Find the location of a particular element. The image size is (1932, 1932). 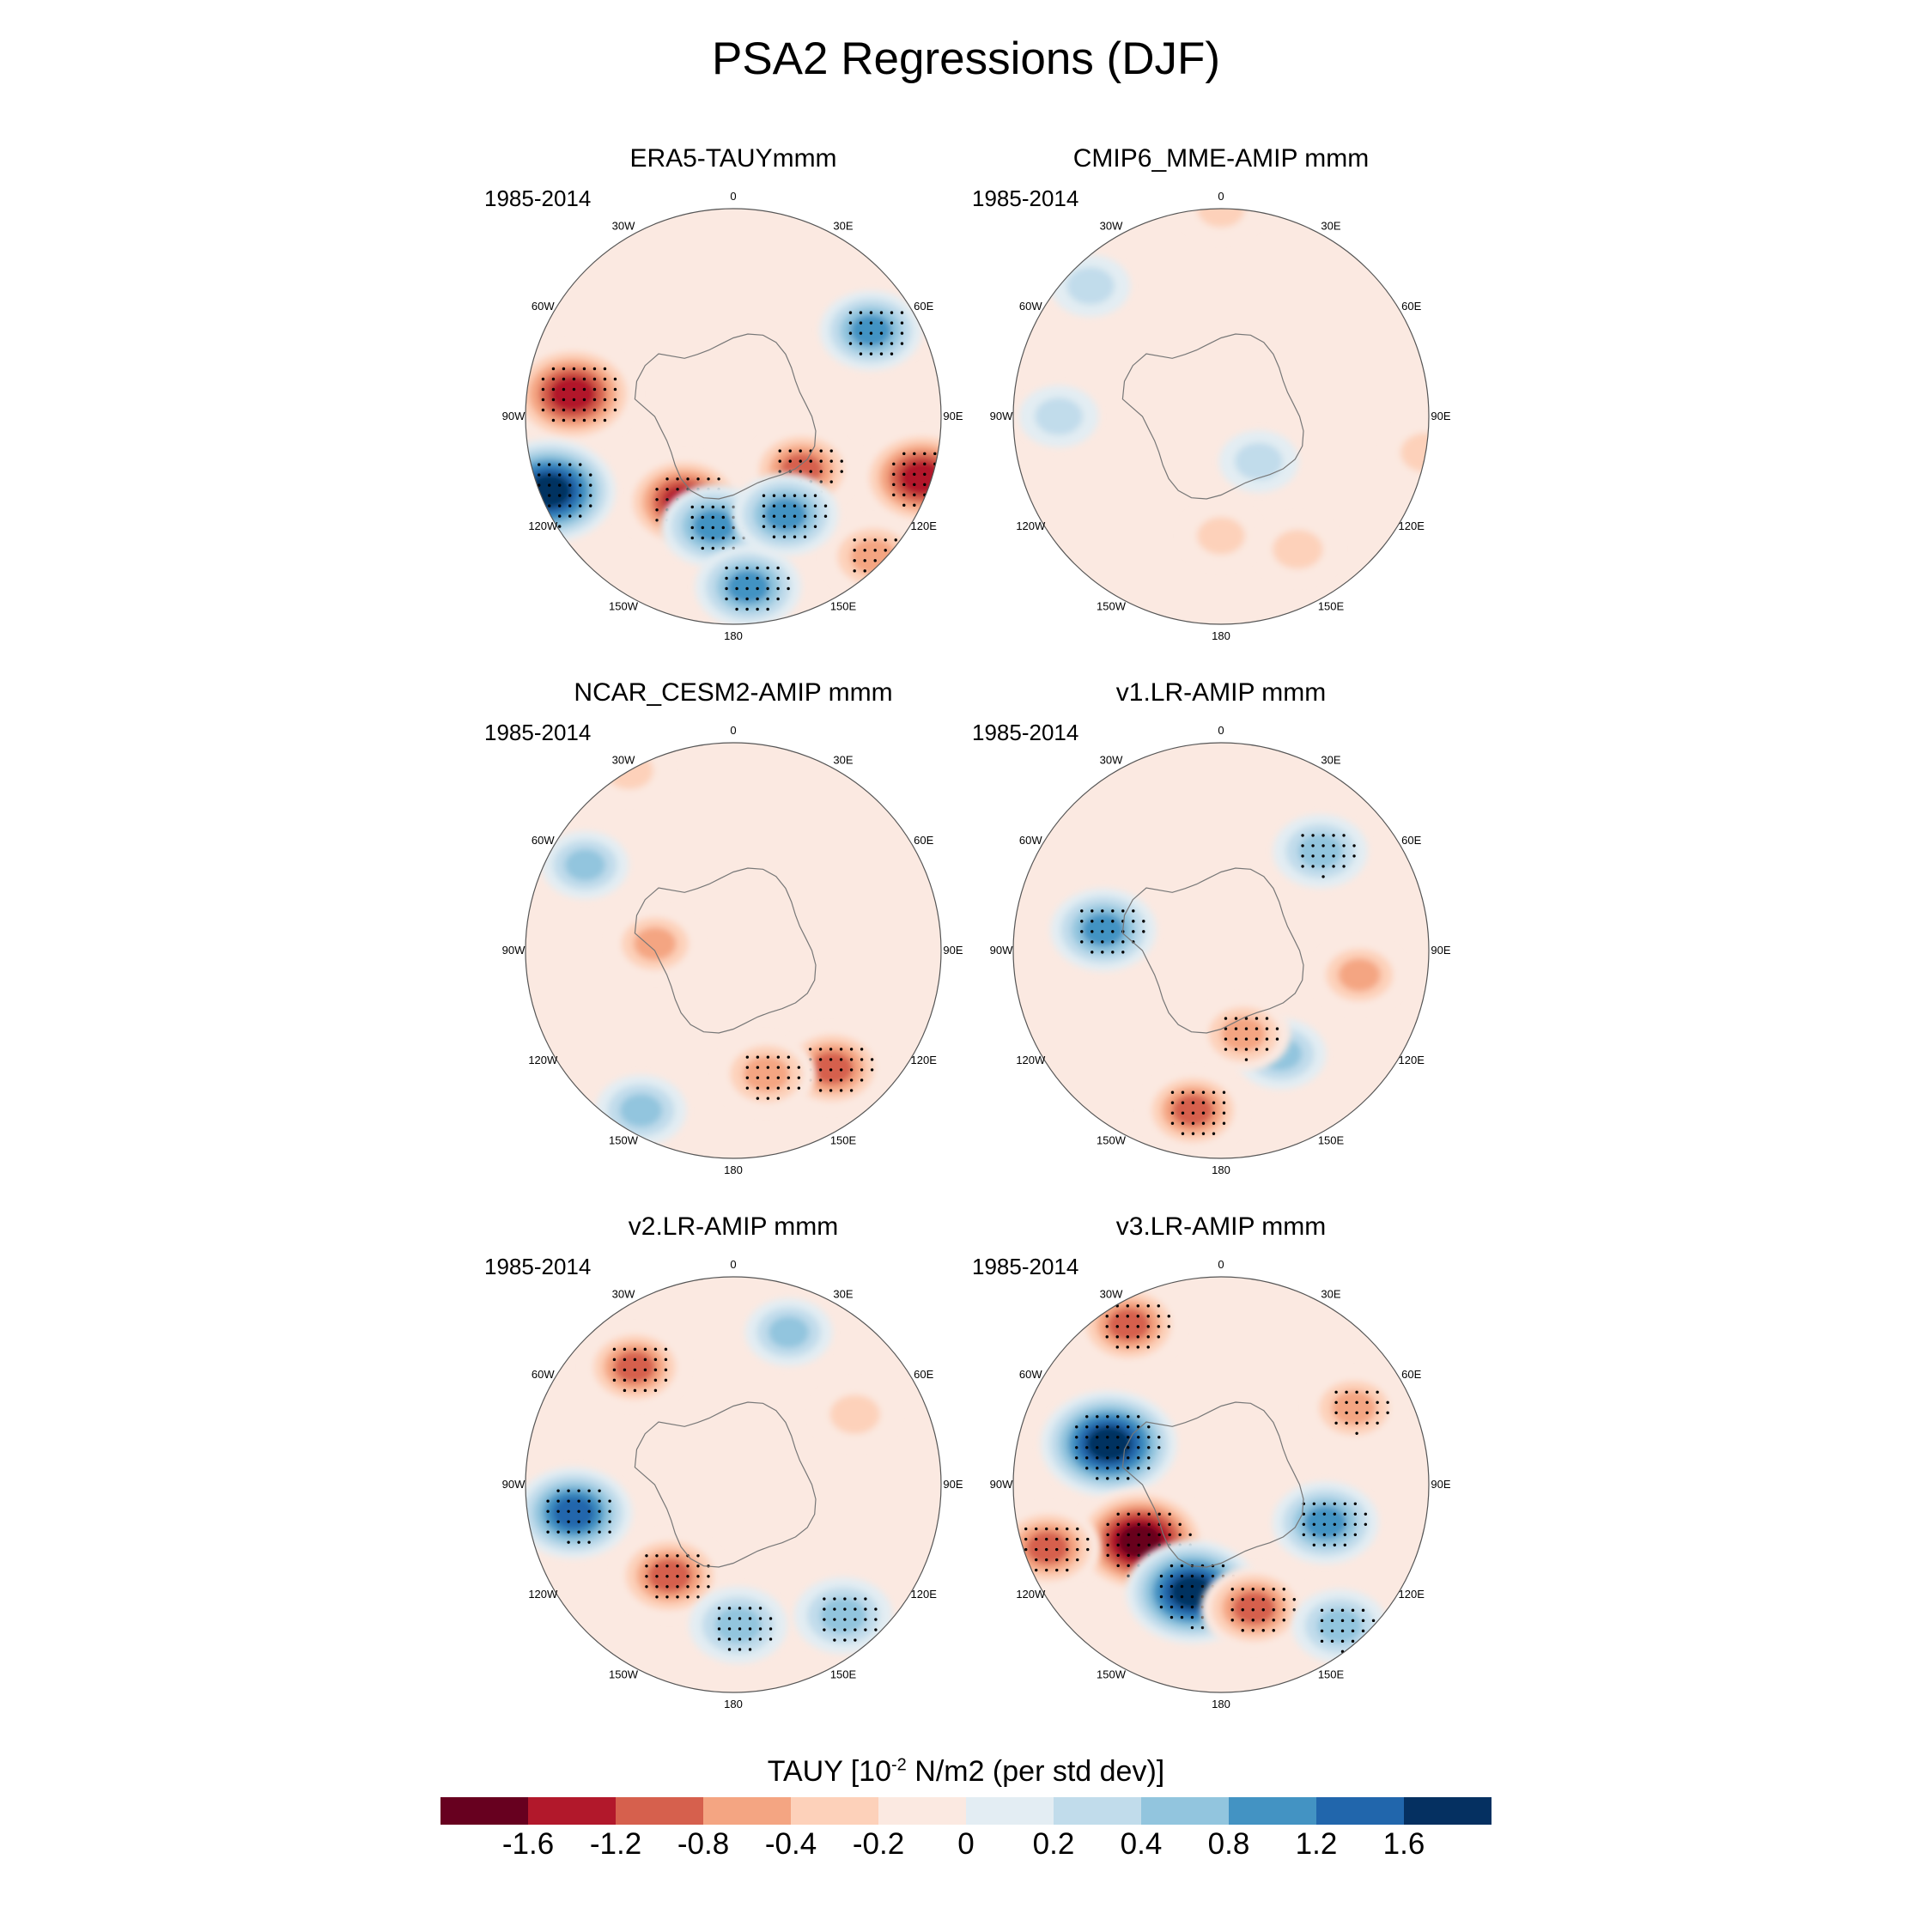

map-field is located at coordinates (1221, 951).